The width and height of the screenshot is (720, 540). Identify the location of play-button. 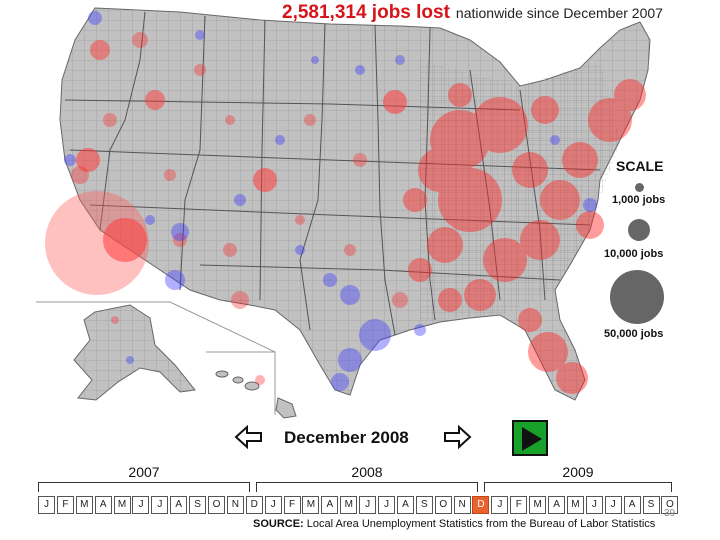
(530, 438).